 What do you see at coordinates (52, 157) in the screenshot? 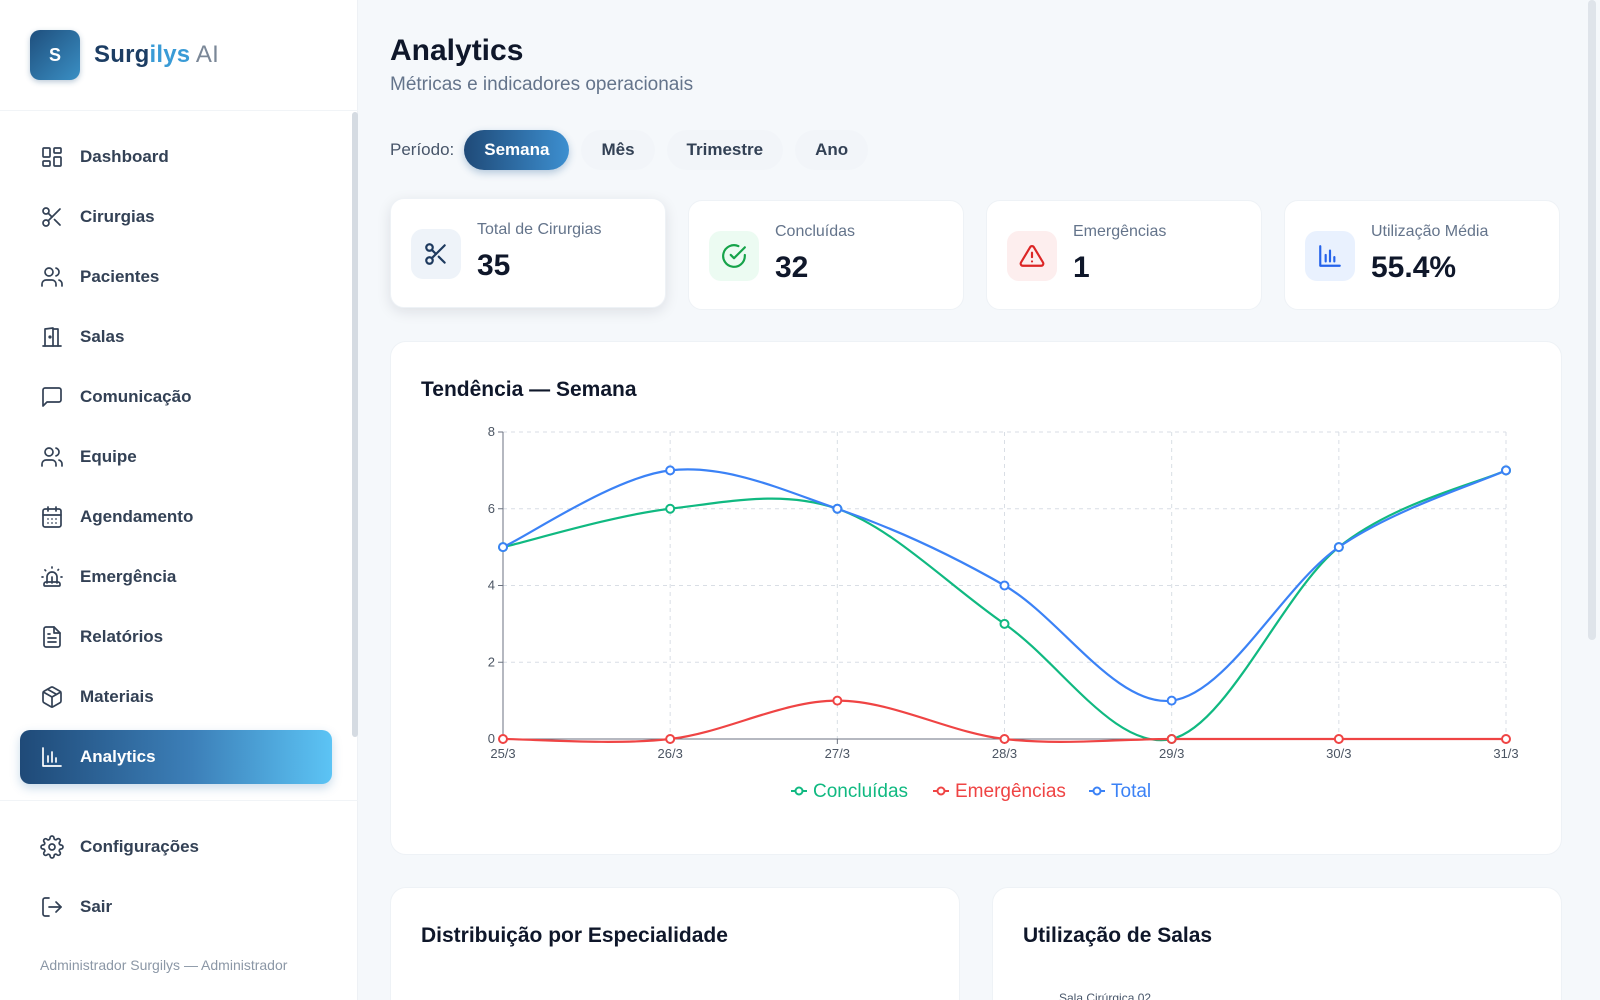
I see `dashboard-icon` at bounding box center [52, 157].